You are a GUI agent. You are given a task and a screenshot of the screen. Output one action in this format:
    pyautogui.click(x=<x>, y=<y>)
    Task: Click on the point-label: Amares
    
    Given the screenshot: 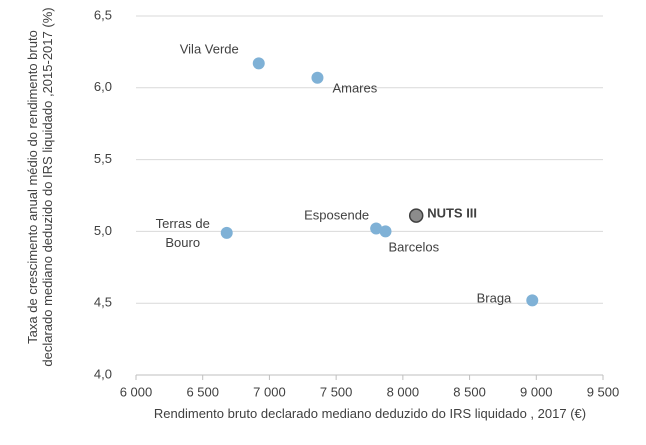 What is the action you would take?
    pyautogui.click(x=355, y=88)
    